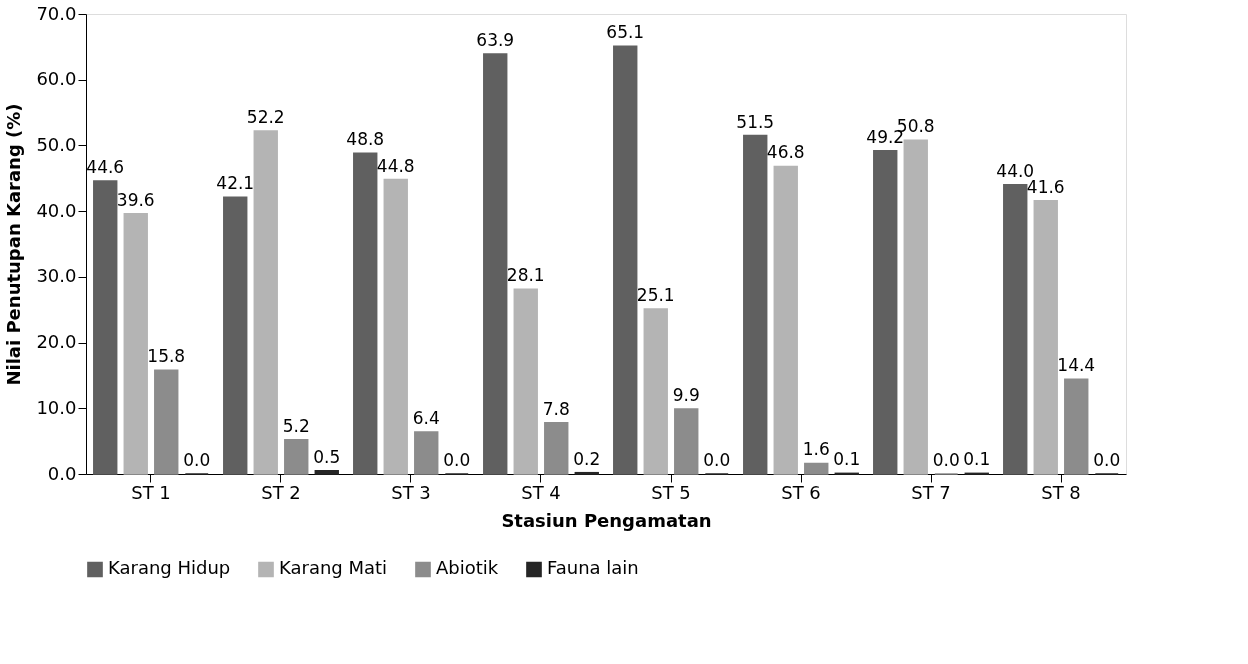  Describe the element at coordinates (166, 356) in the screenshot. I see `data-label: 15.8` at that location.